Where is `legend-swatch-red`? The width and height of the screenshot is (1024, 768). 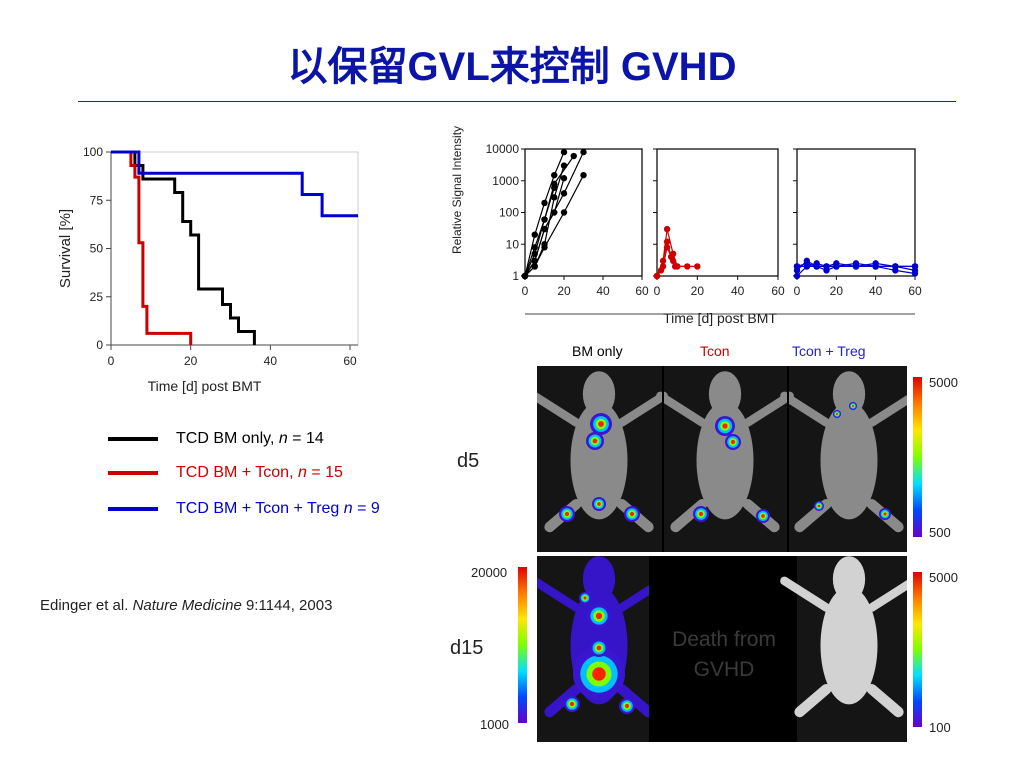
legend-swatch-red is located at coordinates (133, 473).